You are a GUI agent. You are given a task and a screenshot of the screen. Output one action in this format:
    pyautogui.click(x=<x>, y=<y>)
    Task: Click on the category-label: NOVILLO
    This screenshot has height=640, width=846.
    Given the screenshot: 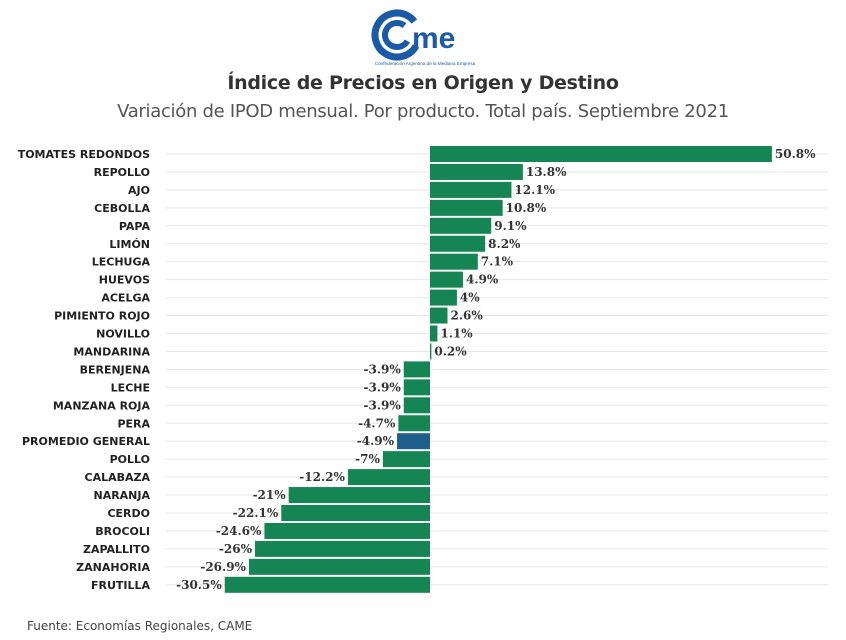 What is the action you would take?
    pyautogui.click(x=123, y=334)
    